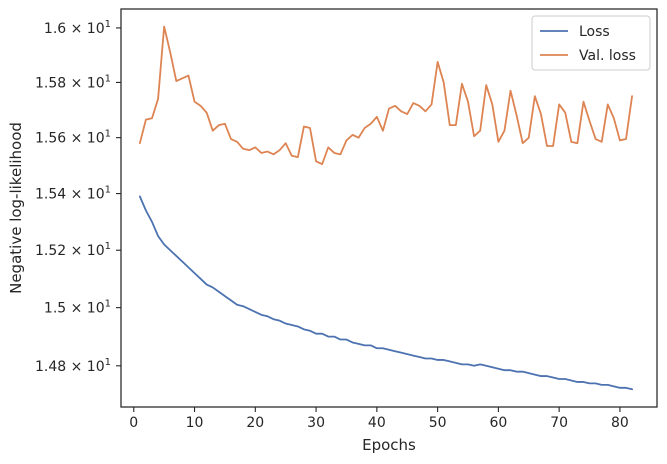 Image resolution: width=667 pixels, height=464 pixels. What do you see at coordinates (438, 423) in the screenshot?
I see `x-tick-label: 50` at bounding box center [438, 423].